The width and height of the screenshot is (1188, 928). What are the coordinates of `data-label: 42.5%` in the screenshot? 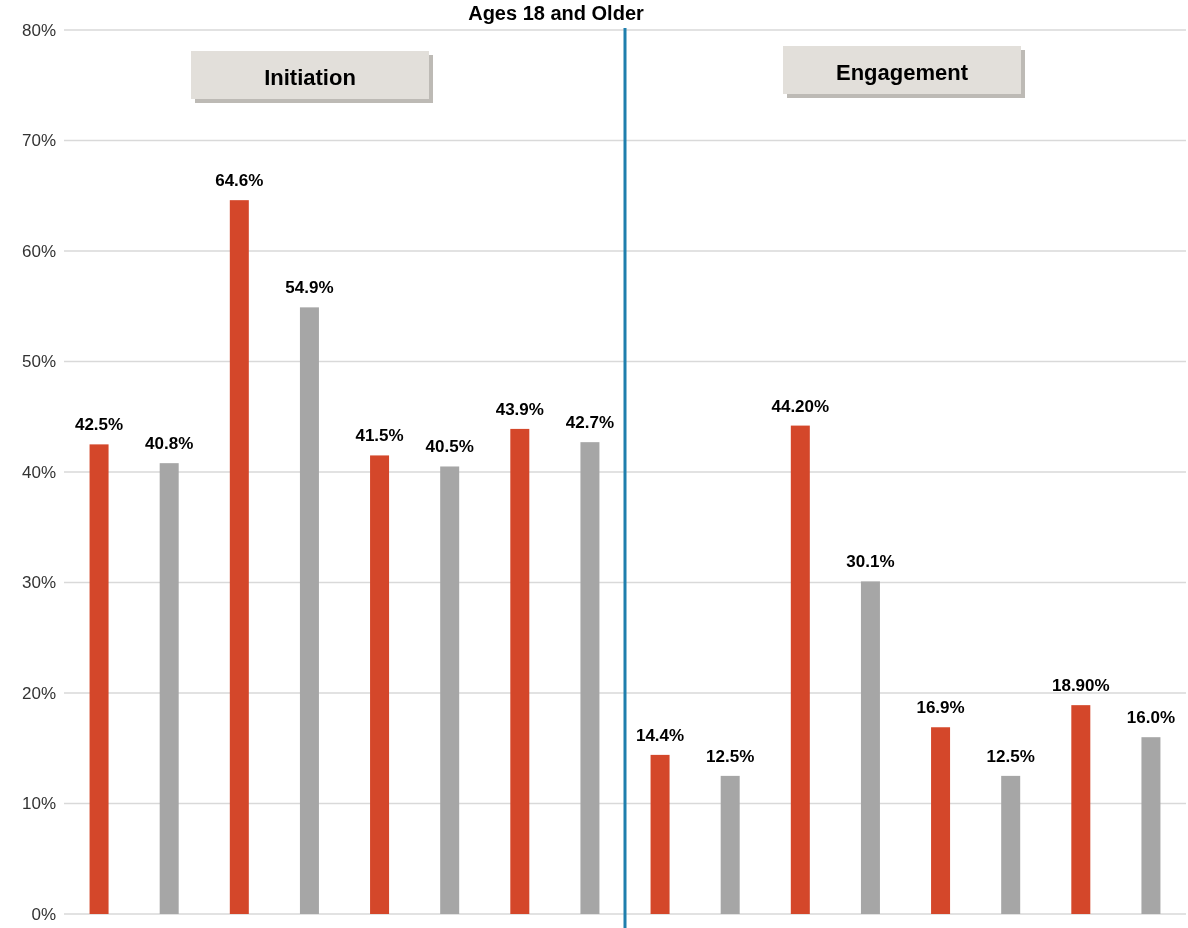 It's located at (99, 425).